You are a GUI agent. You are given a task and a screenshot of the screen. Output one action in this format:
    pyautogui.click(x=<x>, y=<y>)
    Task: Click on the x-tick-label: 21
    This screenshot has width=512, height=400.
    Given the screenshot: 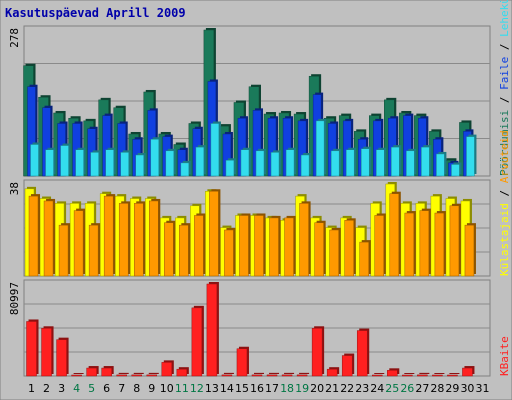 What is the action you would take?
    pyautogui.click(x=332, y=388)
    